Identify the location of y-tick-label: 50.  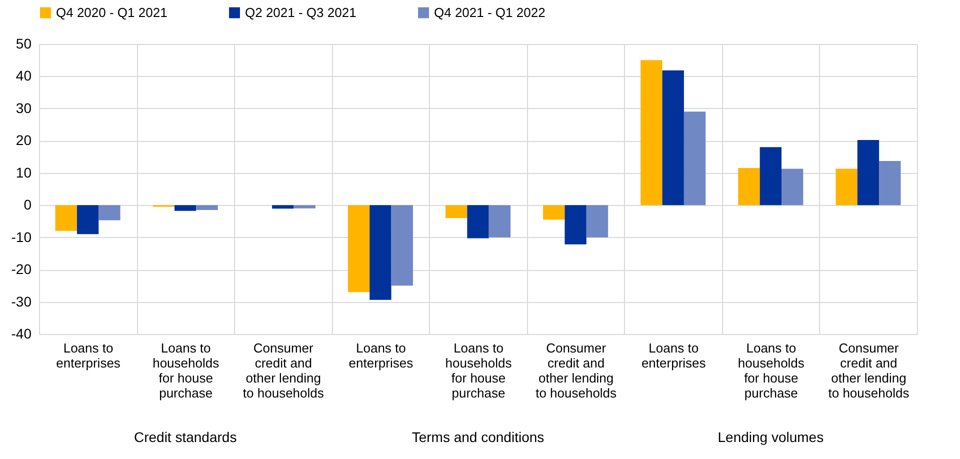
(24, 44).